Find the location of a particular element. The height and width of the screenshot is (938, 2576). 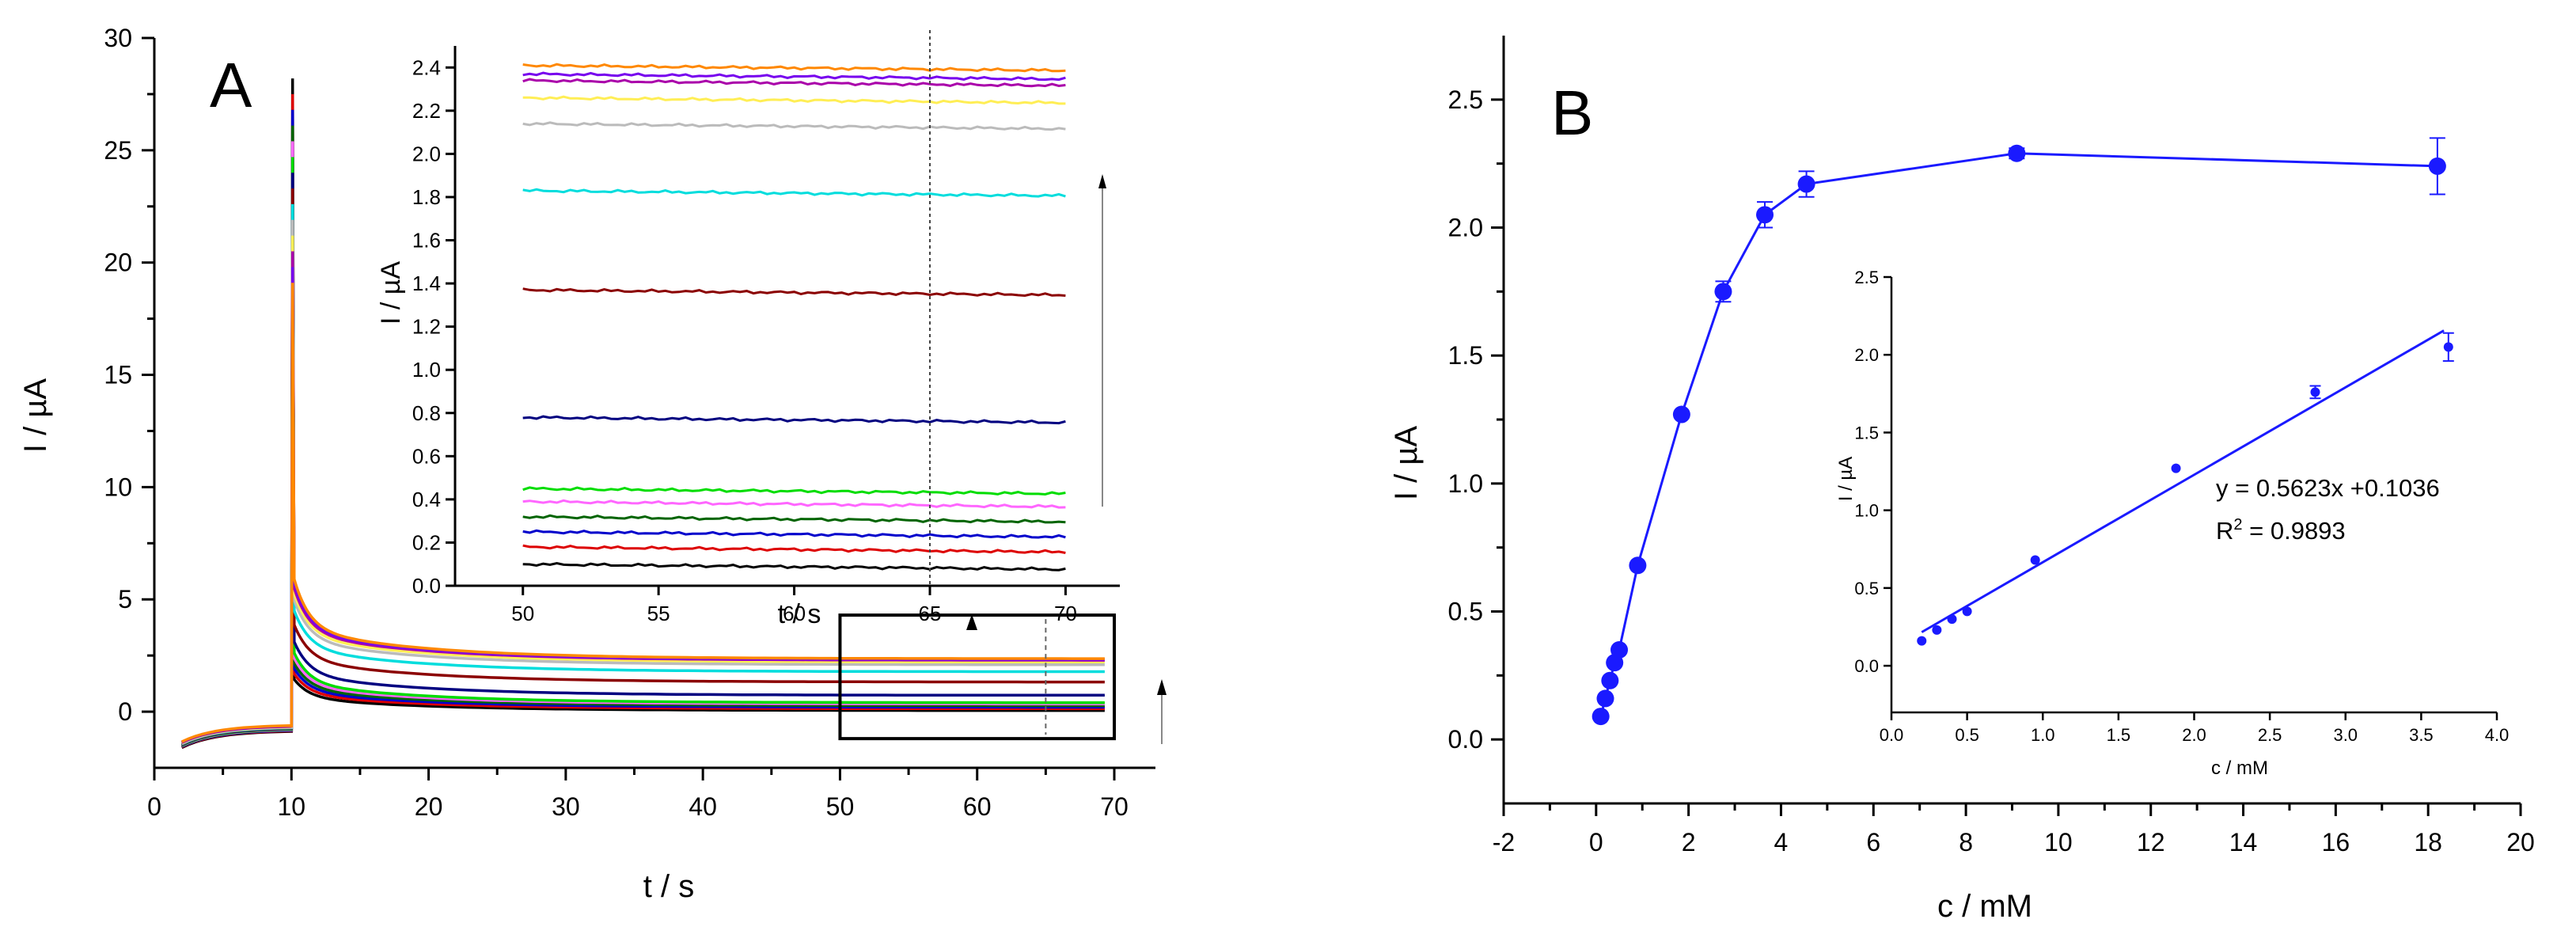

panel-b-inset-y-tick-label: 1.5 is located at coordinates (1866, 432).